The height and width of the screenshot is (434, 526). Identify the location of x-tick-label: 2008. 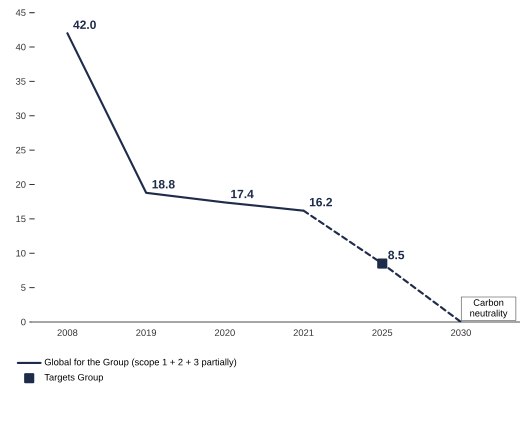
(68, 332).